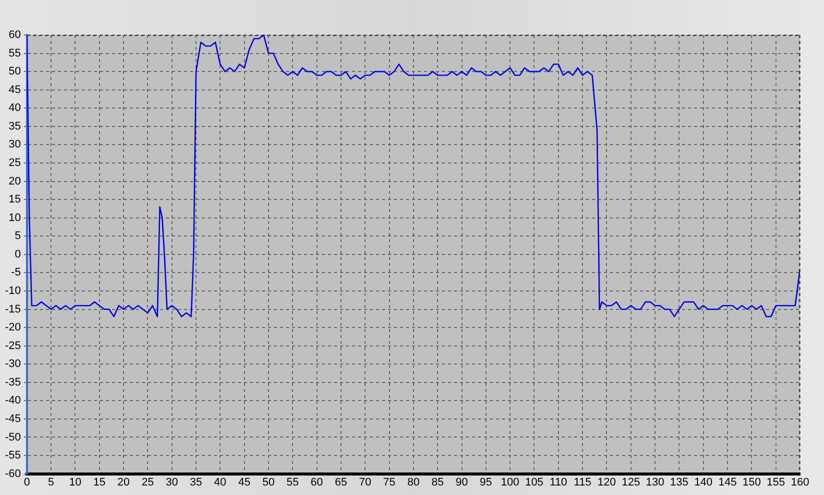  What do you see at coordinates (607, 482) in the screenshot?
I see `x-tick-label: 120` at bounding box center [607, 482].